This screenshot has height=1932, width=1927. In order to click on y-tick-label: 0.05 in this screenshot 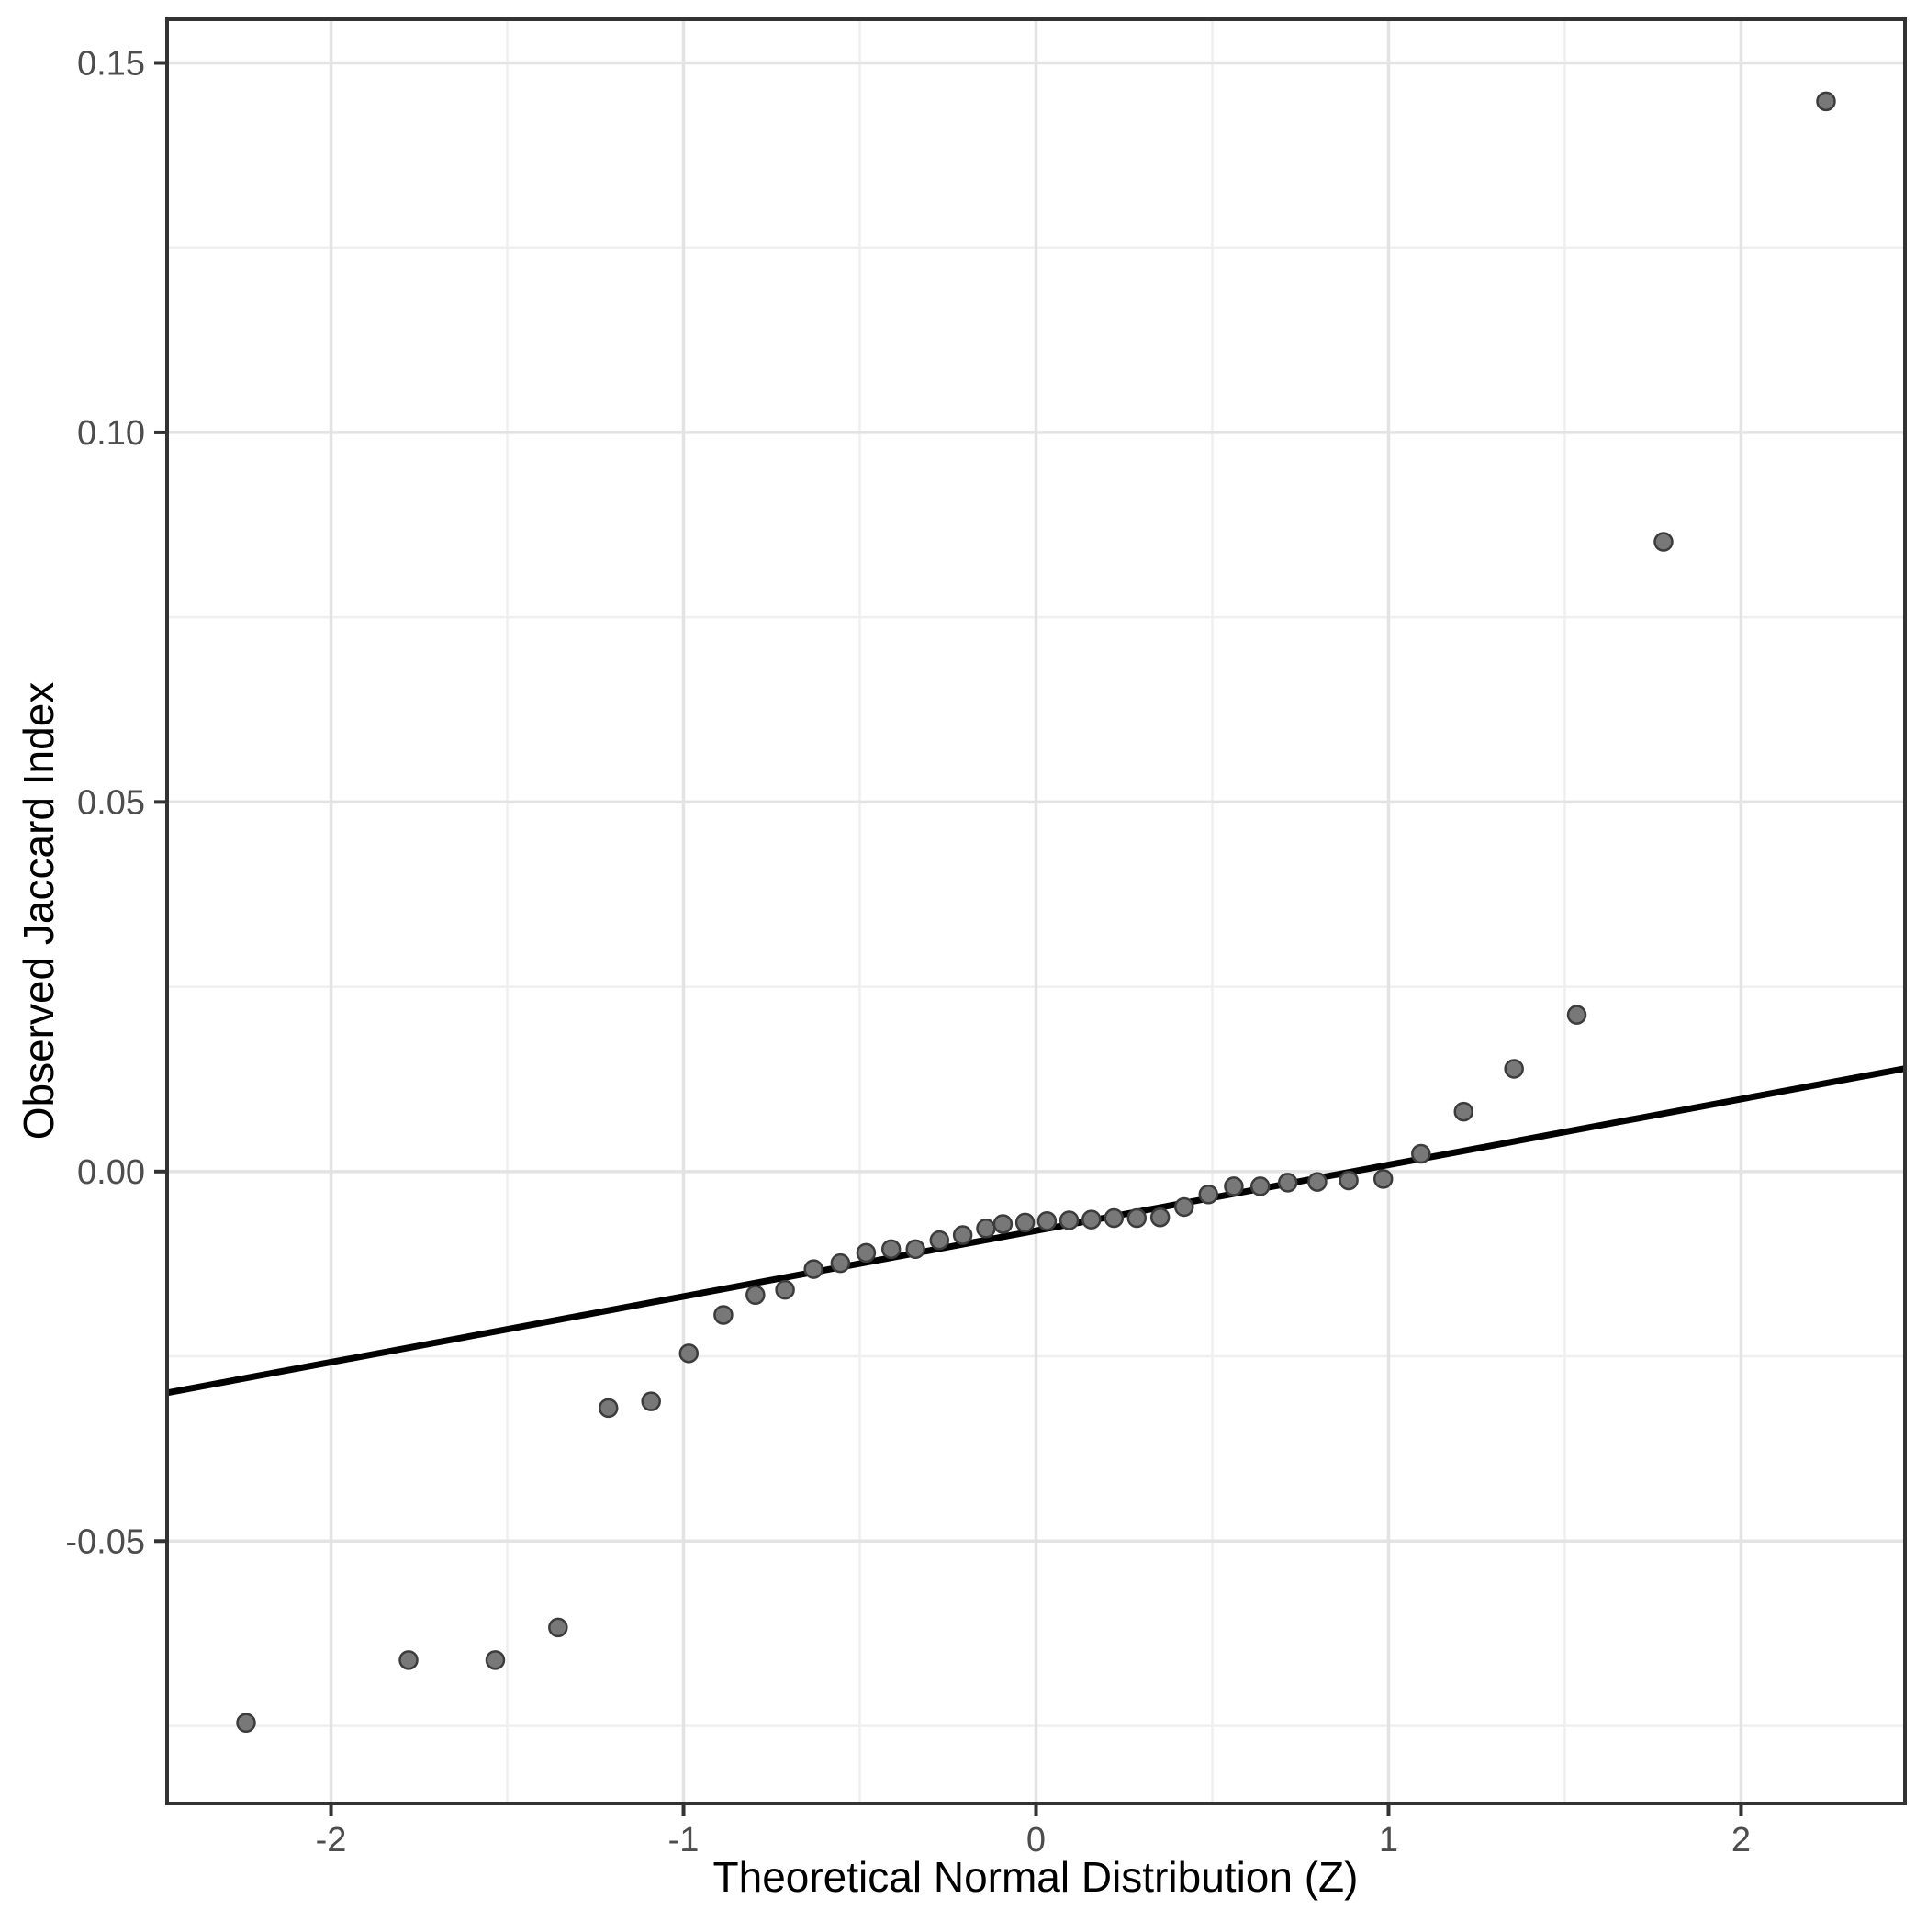, I will do `click(111, 802)`.